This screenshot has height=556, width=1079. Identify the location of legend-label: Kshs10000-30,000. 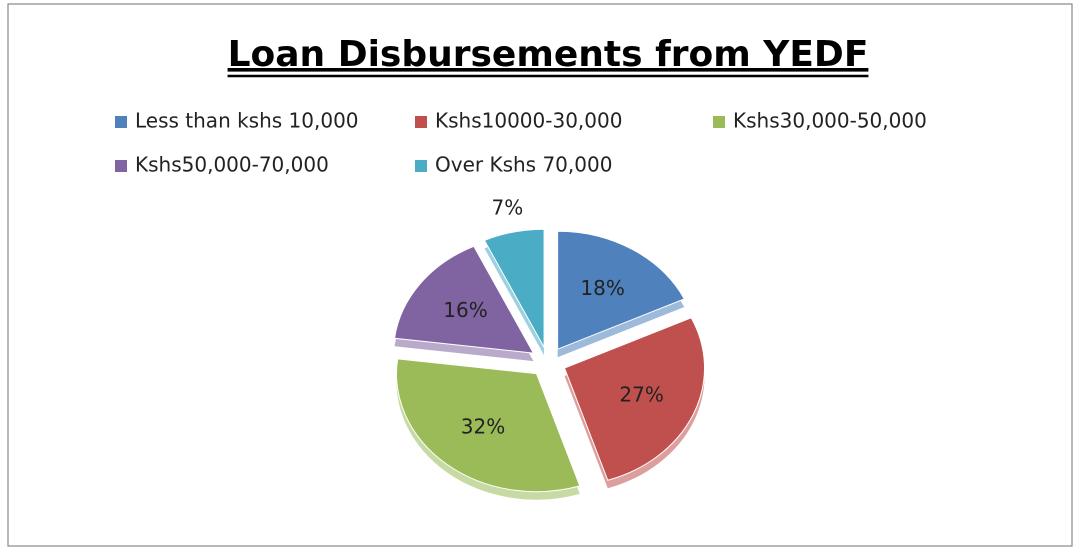
(528, 121).